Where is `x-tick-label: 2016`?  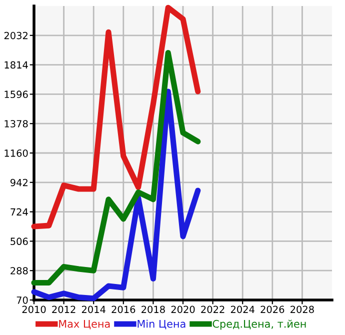 x-tick-label: 2016 is located at coordinates (124, 310).